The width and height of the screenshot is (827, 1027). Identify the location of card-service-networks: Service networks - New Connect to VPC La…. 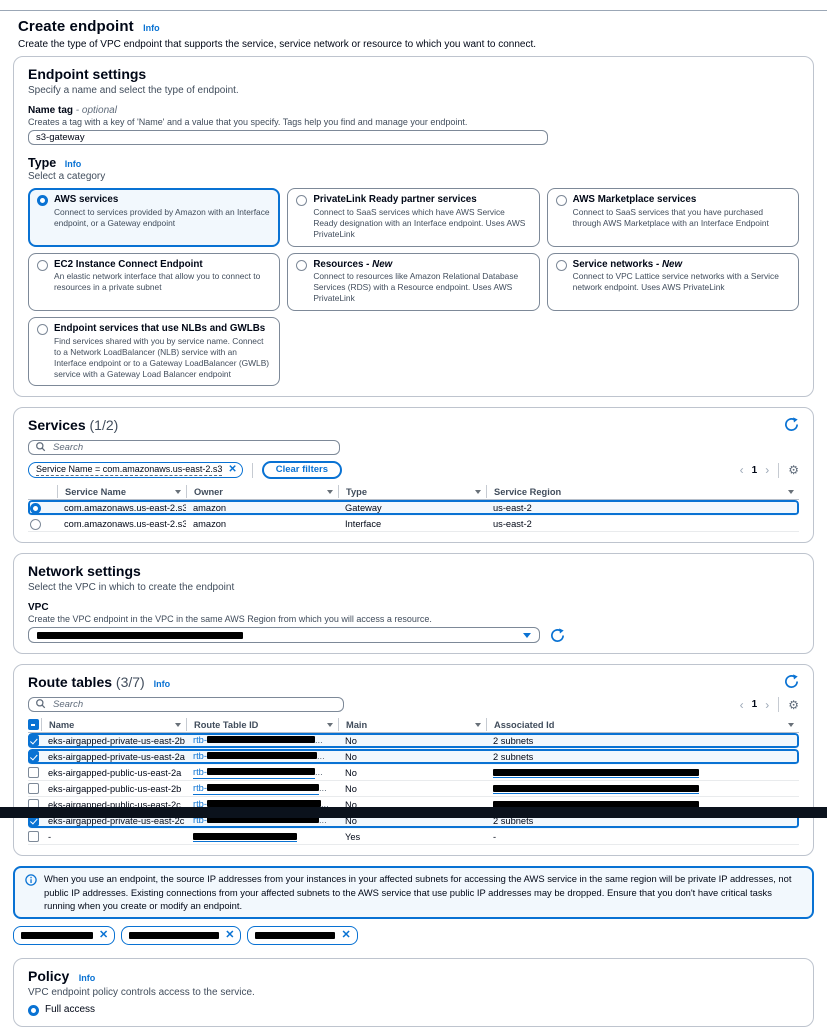
(672, 282).